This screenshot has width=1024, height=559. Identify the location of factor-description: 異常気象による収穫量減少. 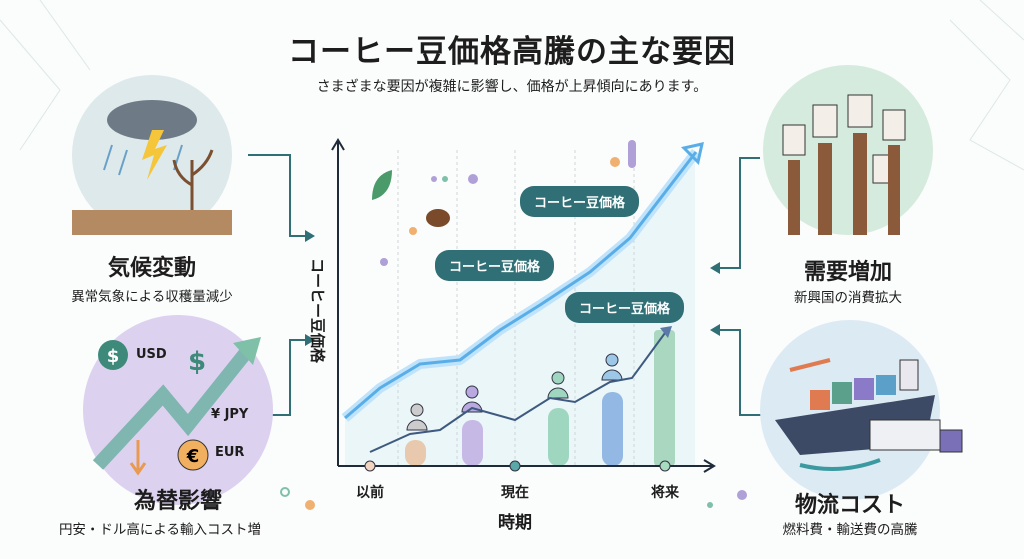
(152, 297).